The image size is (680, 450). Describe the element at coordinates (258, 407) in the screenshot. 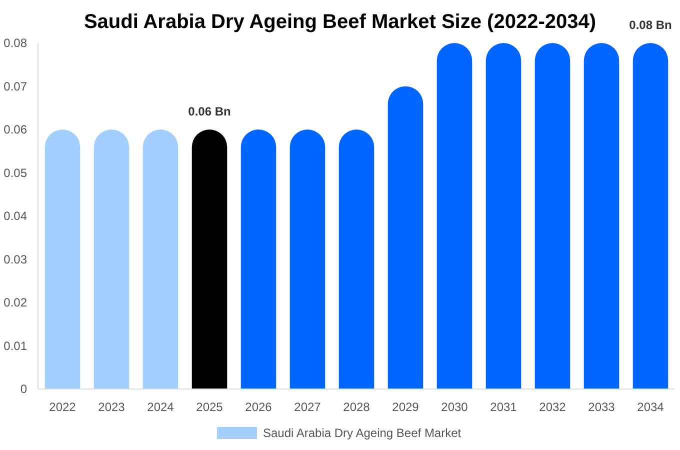

I see `x-tick-label: 2026` at that location.